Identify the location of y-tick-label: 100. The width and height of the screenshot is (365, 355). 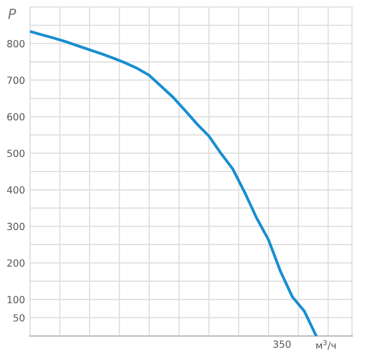
(16, 300).